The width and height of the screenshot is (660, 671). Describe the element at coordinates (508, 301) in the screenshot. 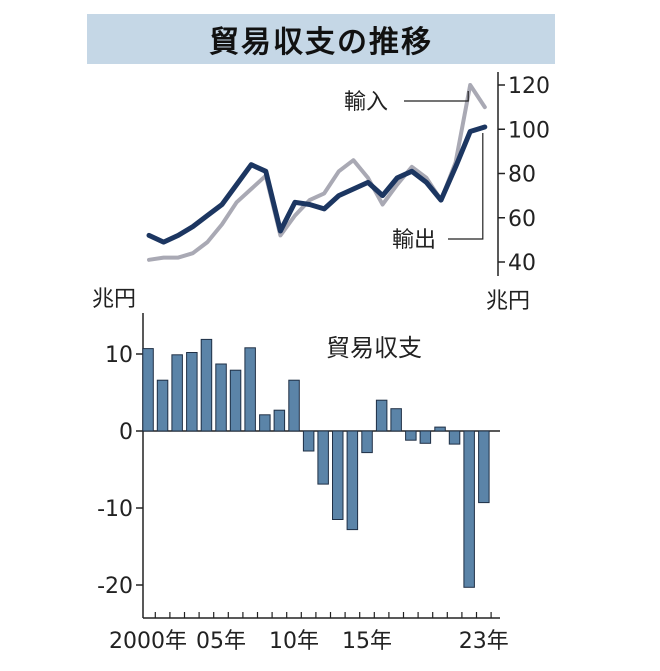

I see `line-y-unit: 兆円` at that location.